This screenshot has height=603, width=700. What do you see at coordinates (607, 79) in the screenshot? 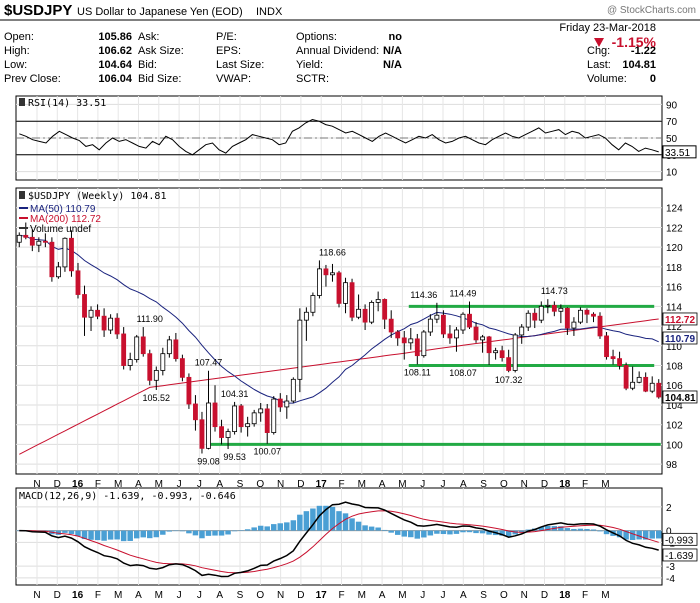
I see `stat-label: Volume:` at bounding box center [607, 79].